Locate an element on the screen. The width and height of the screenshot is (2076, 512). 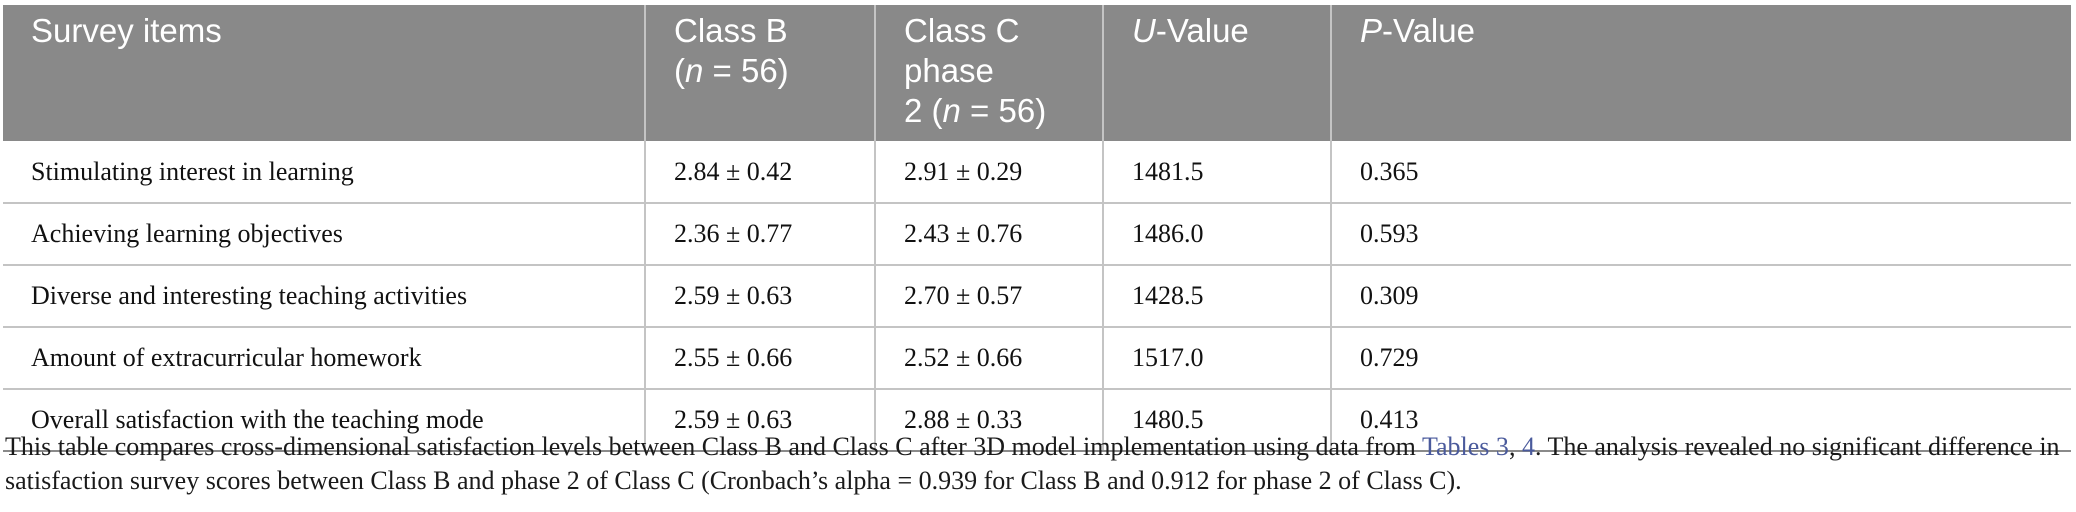
cell-survey-item: Achieving learning objectives is located at coordinates (324, 234).